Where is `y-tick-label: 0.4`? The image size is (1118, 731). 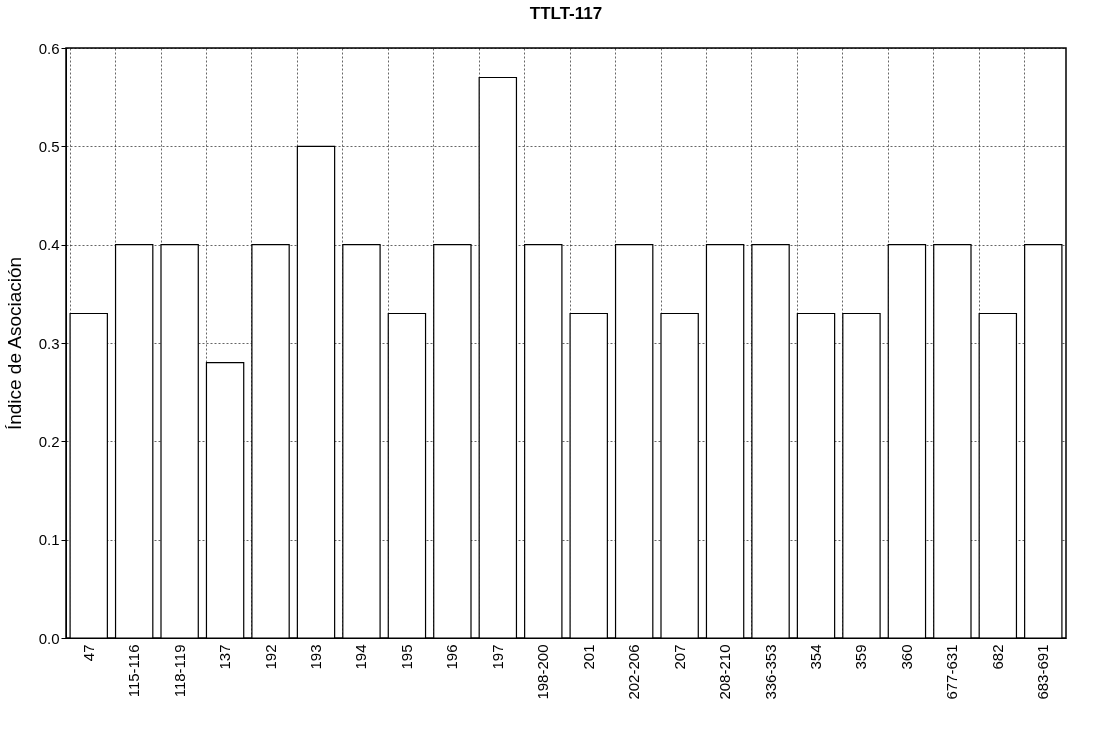 y-tick-label: 0.4 is located at coordinates (49, 245).